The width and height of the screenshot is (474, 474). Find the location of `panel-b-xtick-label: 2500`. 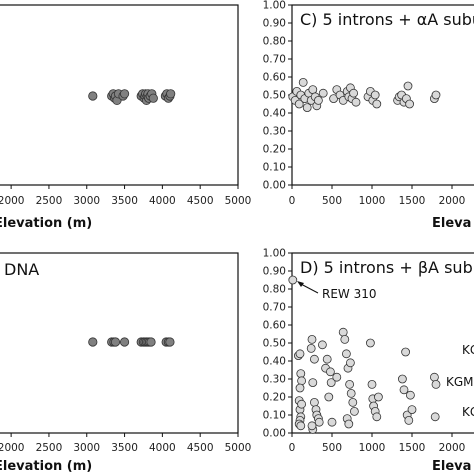

panel-b-xtick-label: 2500 is located at coordinates (49, 448).